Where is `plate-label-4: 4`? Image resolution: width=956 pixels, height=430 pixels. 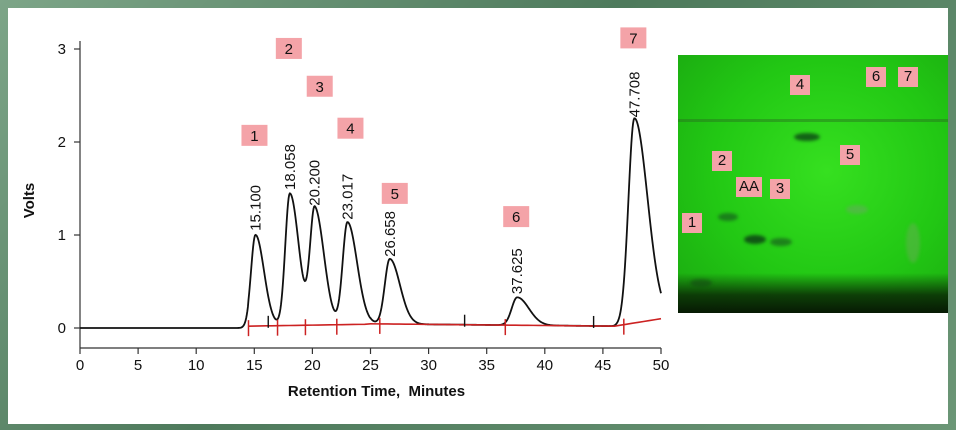 plate-label-4: 4 is located at coordinates (800, 85).